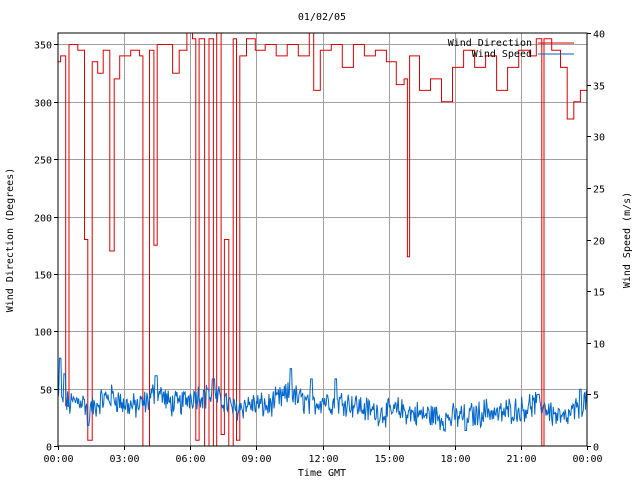  Describe the element at coordinates (256, 459) in the screenshot. I see `x-tick-label: 09:00` at that location.